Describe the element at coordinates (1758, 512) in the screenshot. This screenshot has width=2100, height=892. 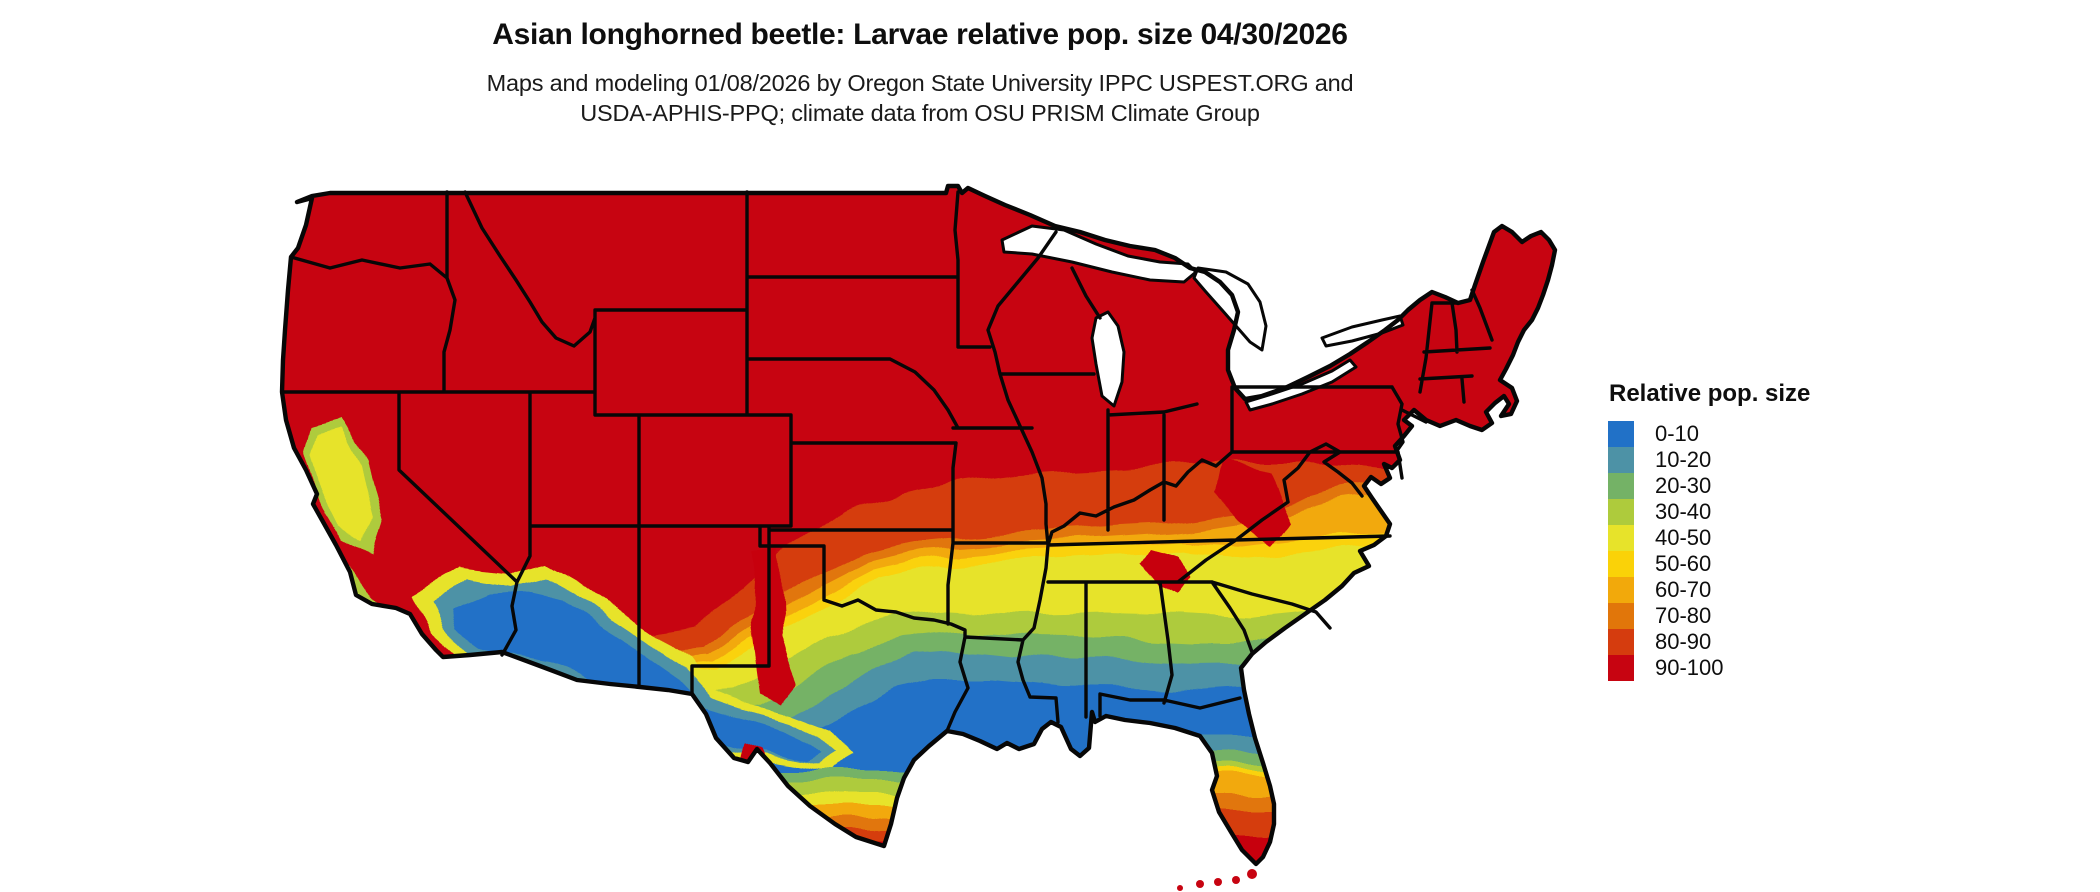
I see `legend-item: 30-40` at that location.